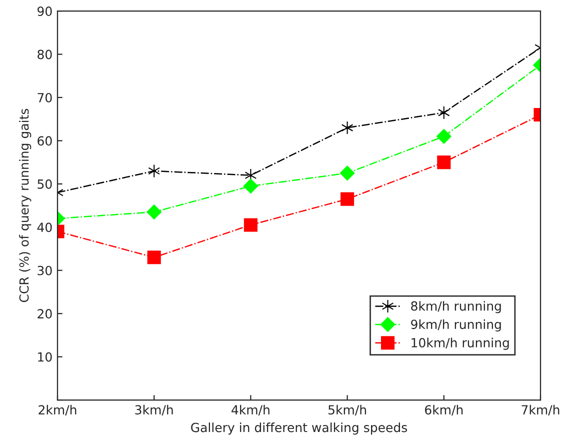  Describe the element at coordinates (45, 97) in the screenshot. I see `y-tick-label: 70` at that location.